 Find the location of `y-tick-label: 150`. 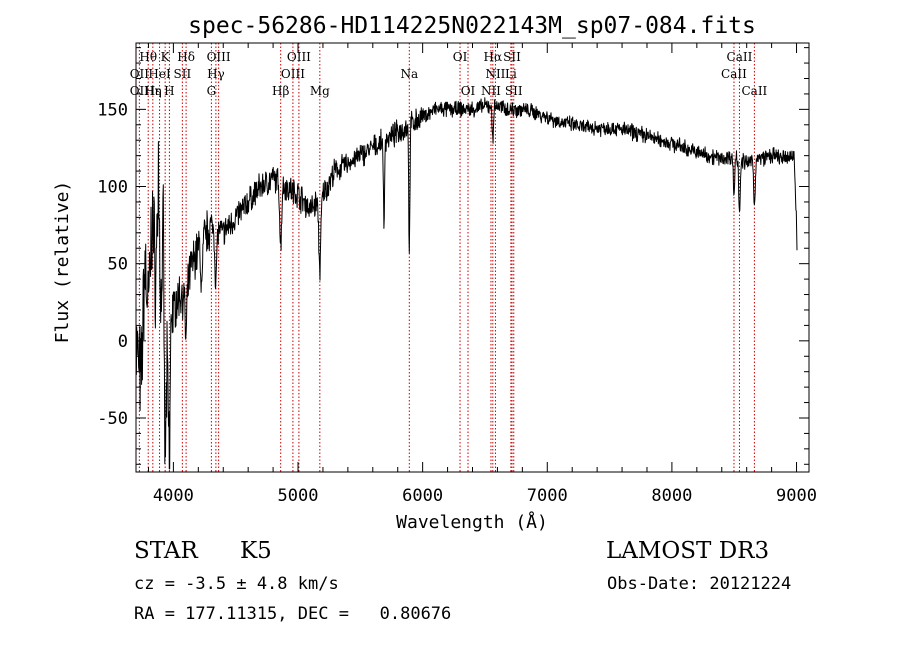

y-tick-label: 150 is located at coordinates (112, 110).